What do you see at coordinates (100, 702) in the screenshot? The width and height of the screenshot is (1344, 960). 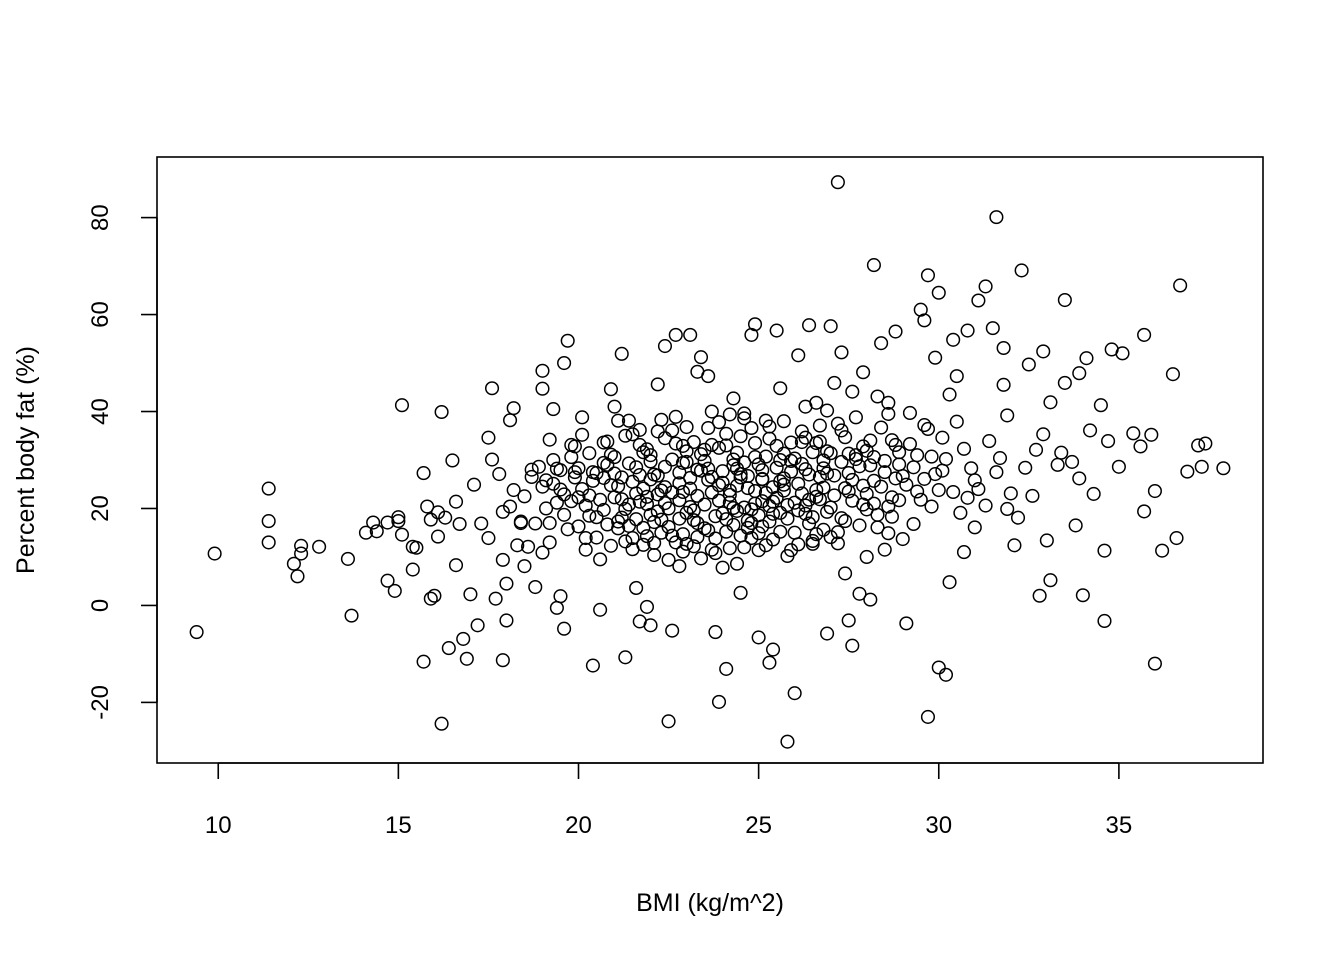 I see `y-tick-label: -20` at bounding box center [100, 702].